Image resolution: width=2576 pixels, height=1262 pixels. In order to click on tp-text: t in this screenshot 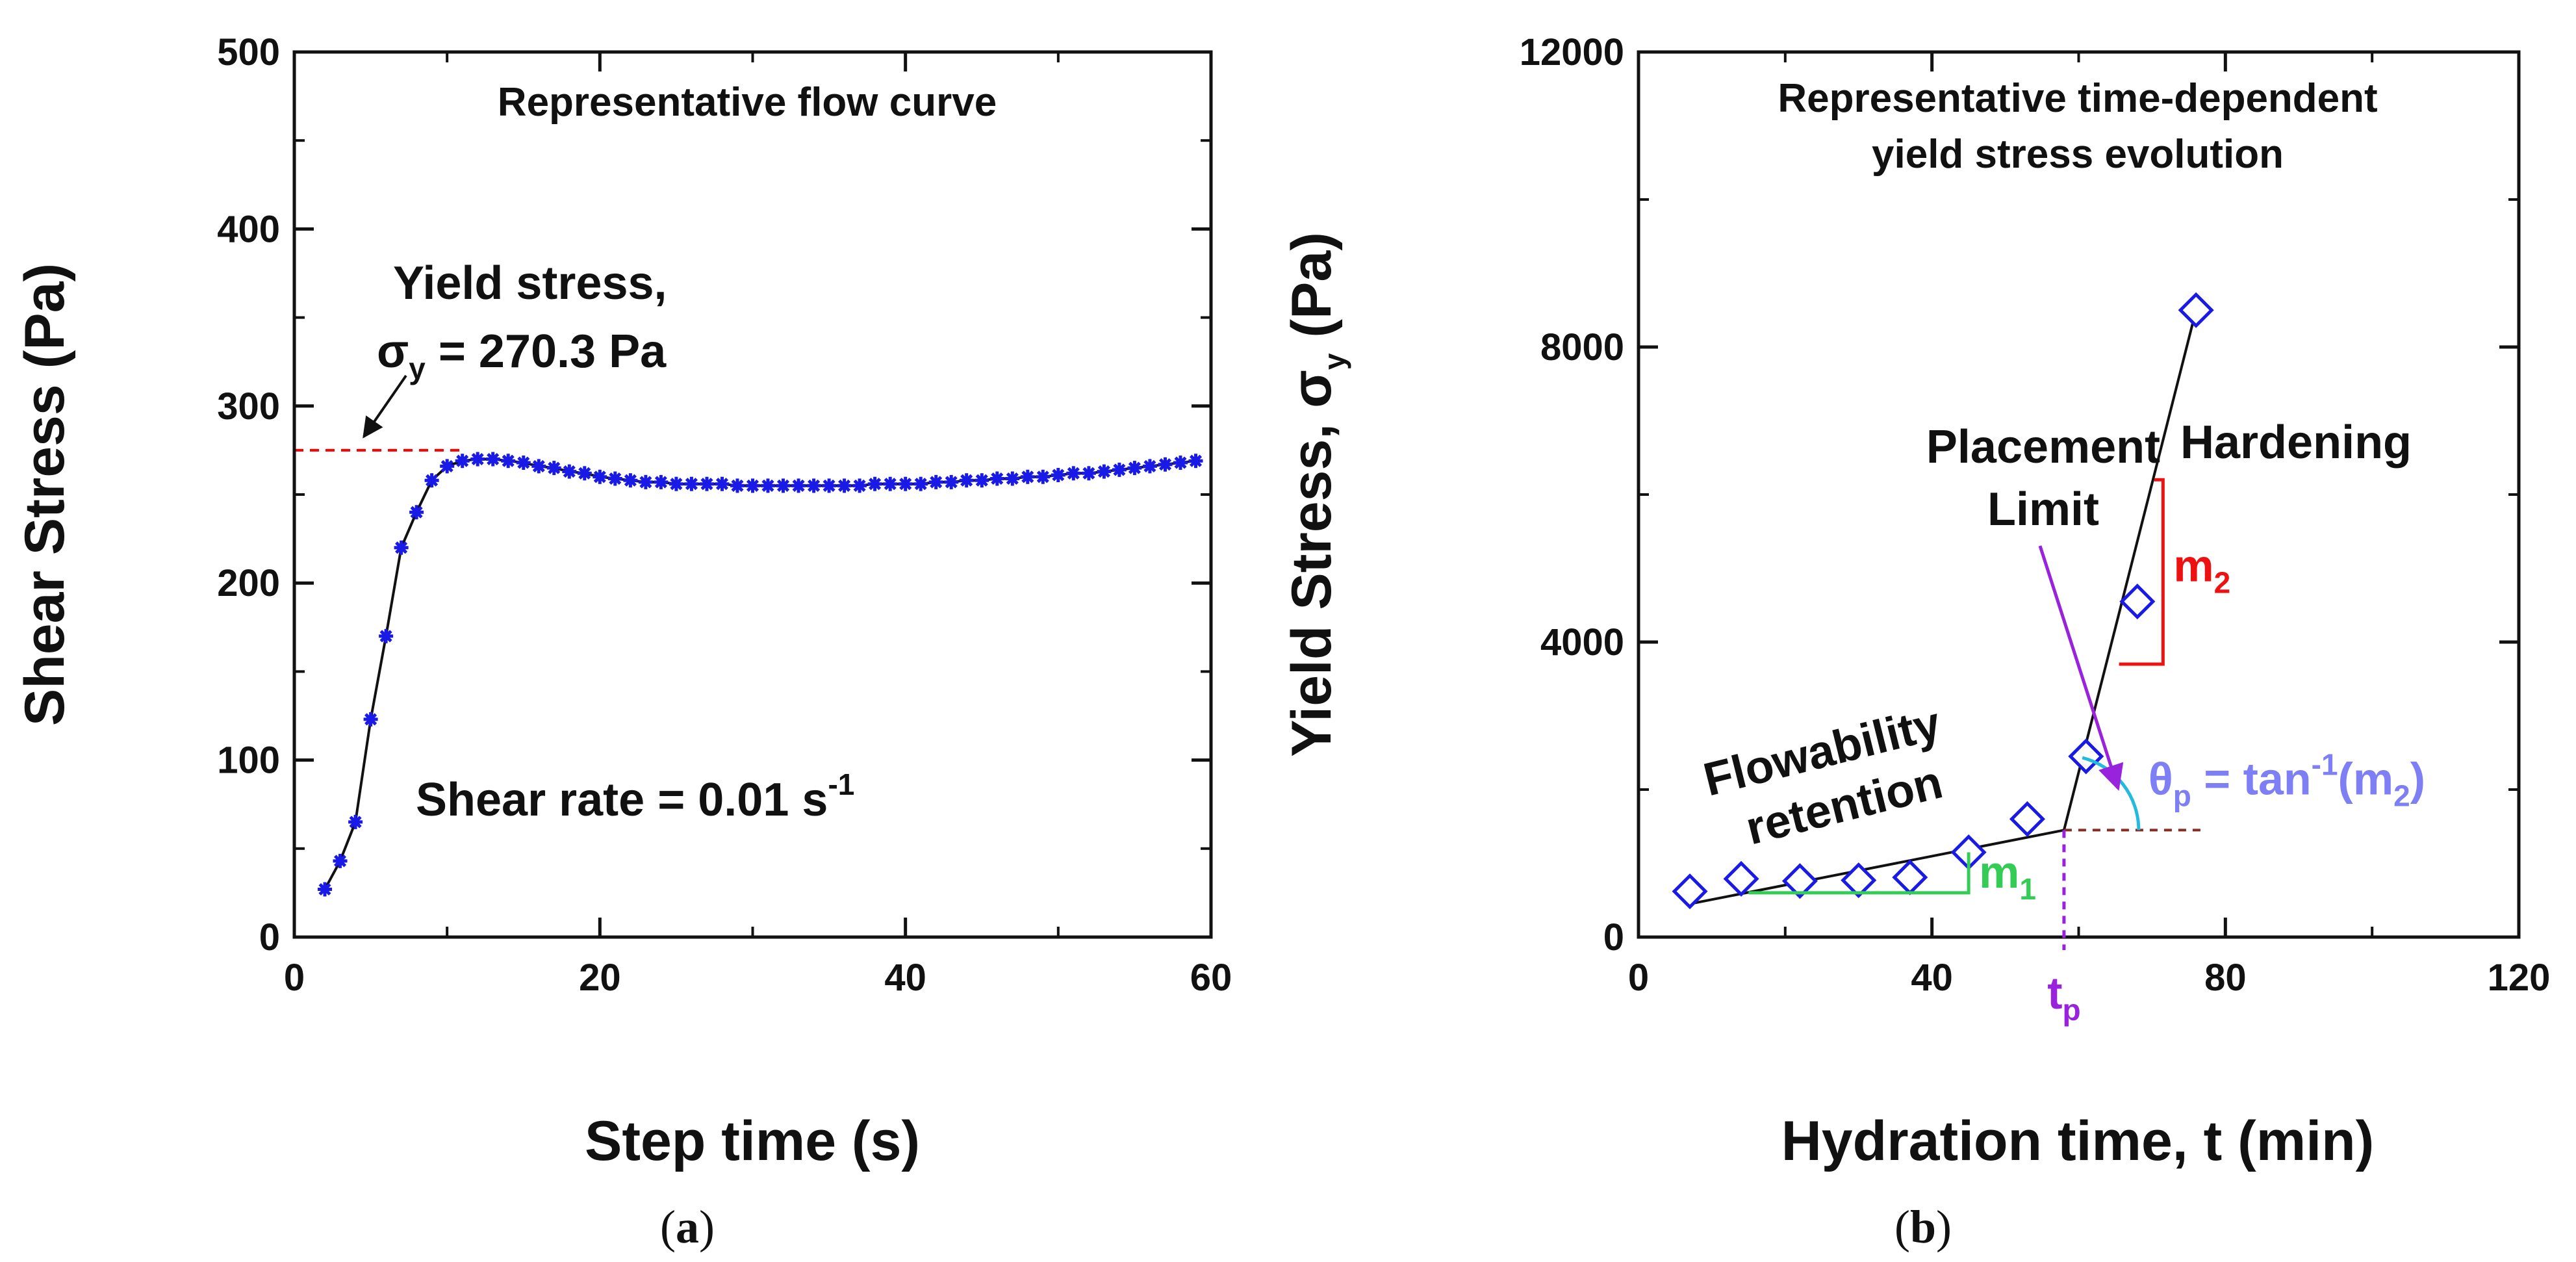, I will do `click(2054, 993)`.